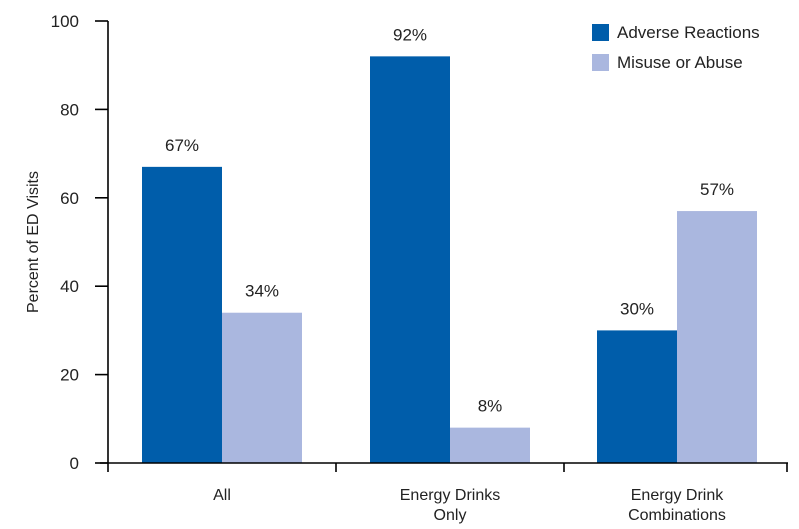 The image size is (799, 529). I want to click on x-category-label-line: Combinations, so click(677, 515).